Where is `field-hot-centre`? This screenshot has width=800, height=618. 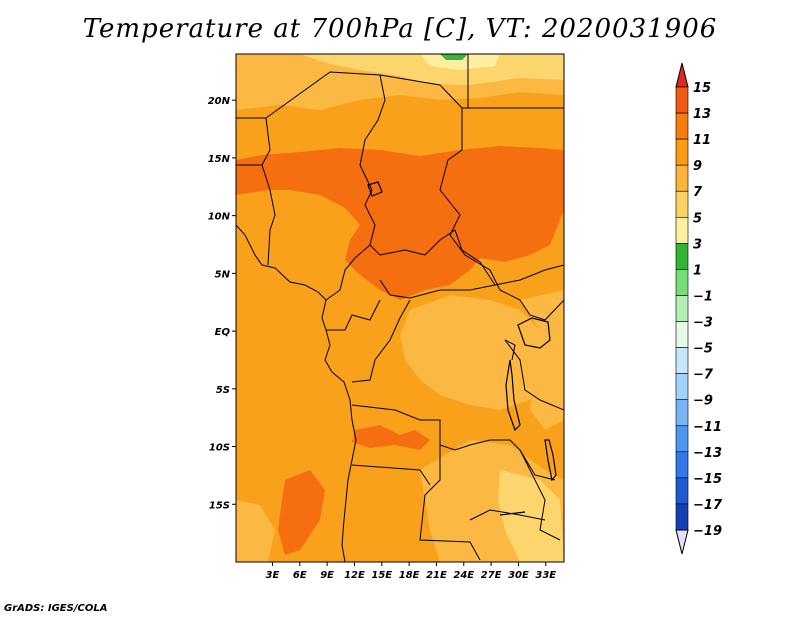
field-hot-centre is located at coordinates (405, 273).